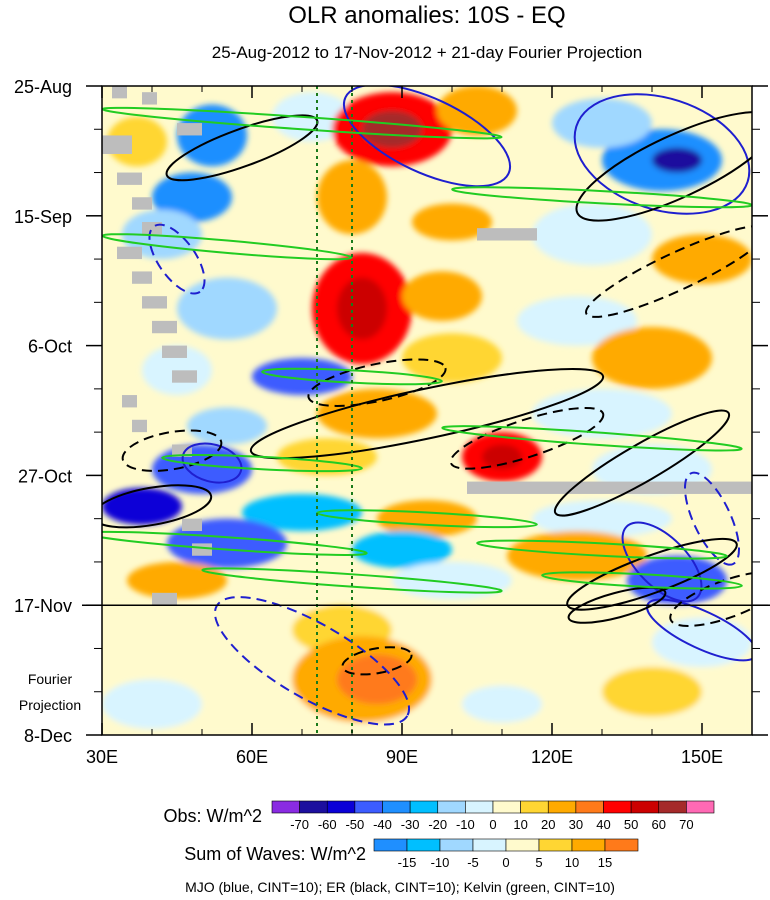 Image resolution: width=770 pixels, height=900 pixels. Describe the element at coordinates (402, 757) in the screenshot. I see `x-tick-label: 90E` at that location.